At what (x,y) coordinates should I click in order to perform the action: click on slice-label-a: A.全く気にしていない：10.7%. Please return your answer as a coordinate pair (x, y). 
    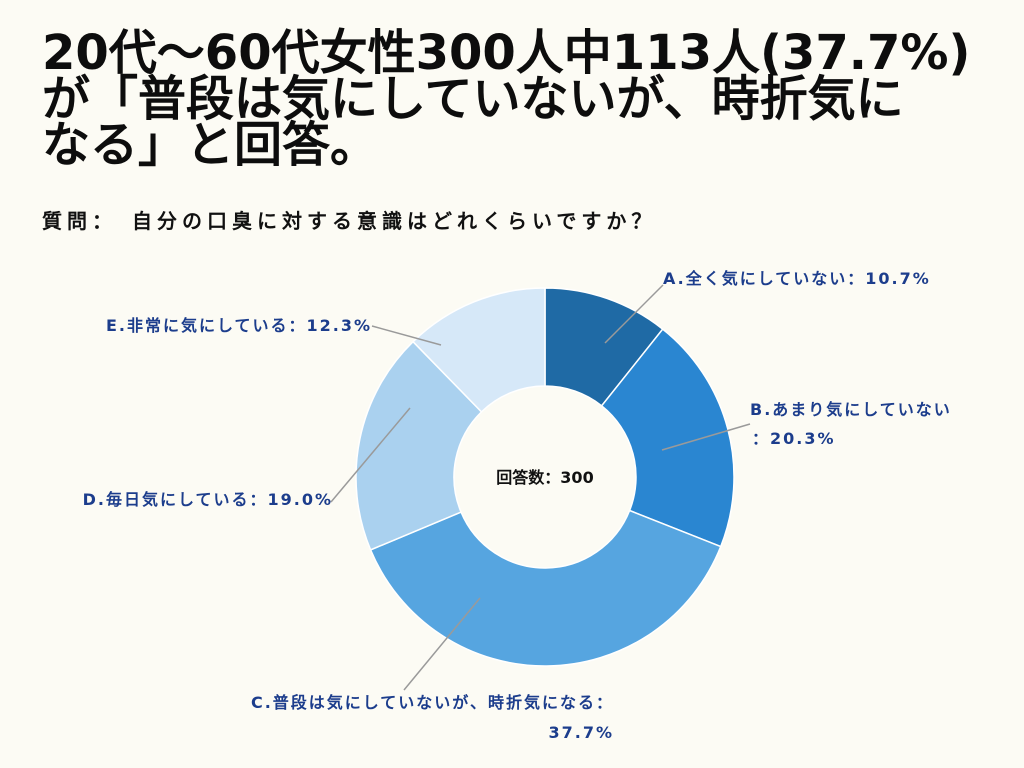
    Looking at the image, I should click on (797, 278).